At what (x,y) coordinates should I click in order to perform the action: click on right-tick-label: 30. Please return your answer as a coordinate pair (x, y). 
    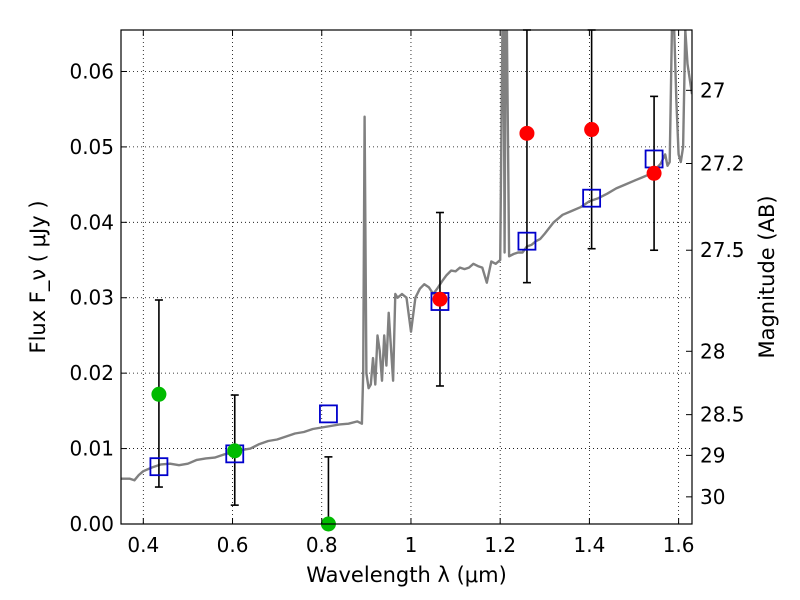
    Looking at the image, I should click on (712, 497).